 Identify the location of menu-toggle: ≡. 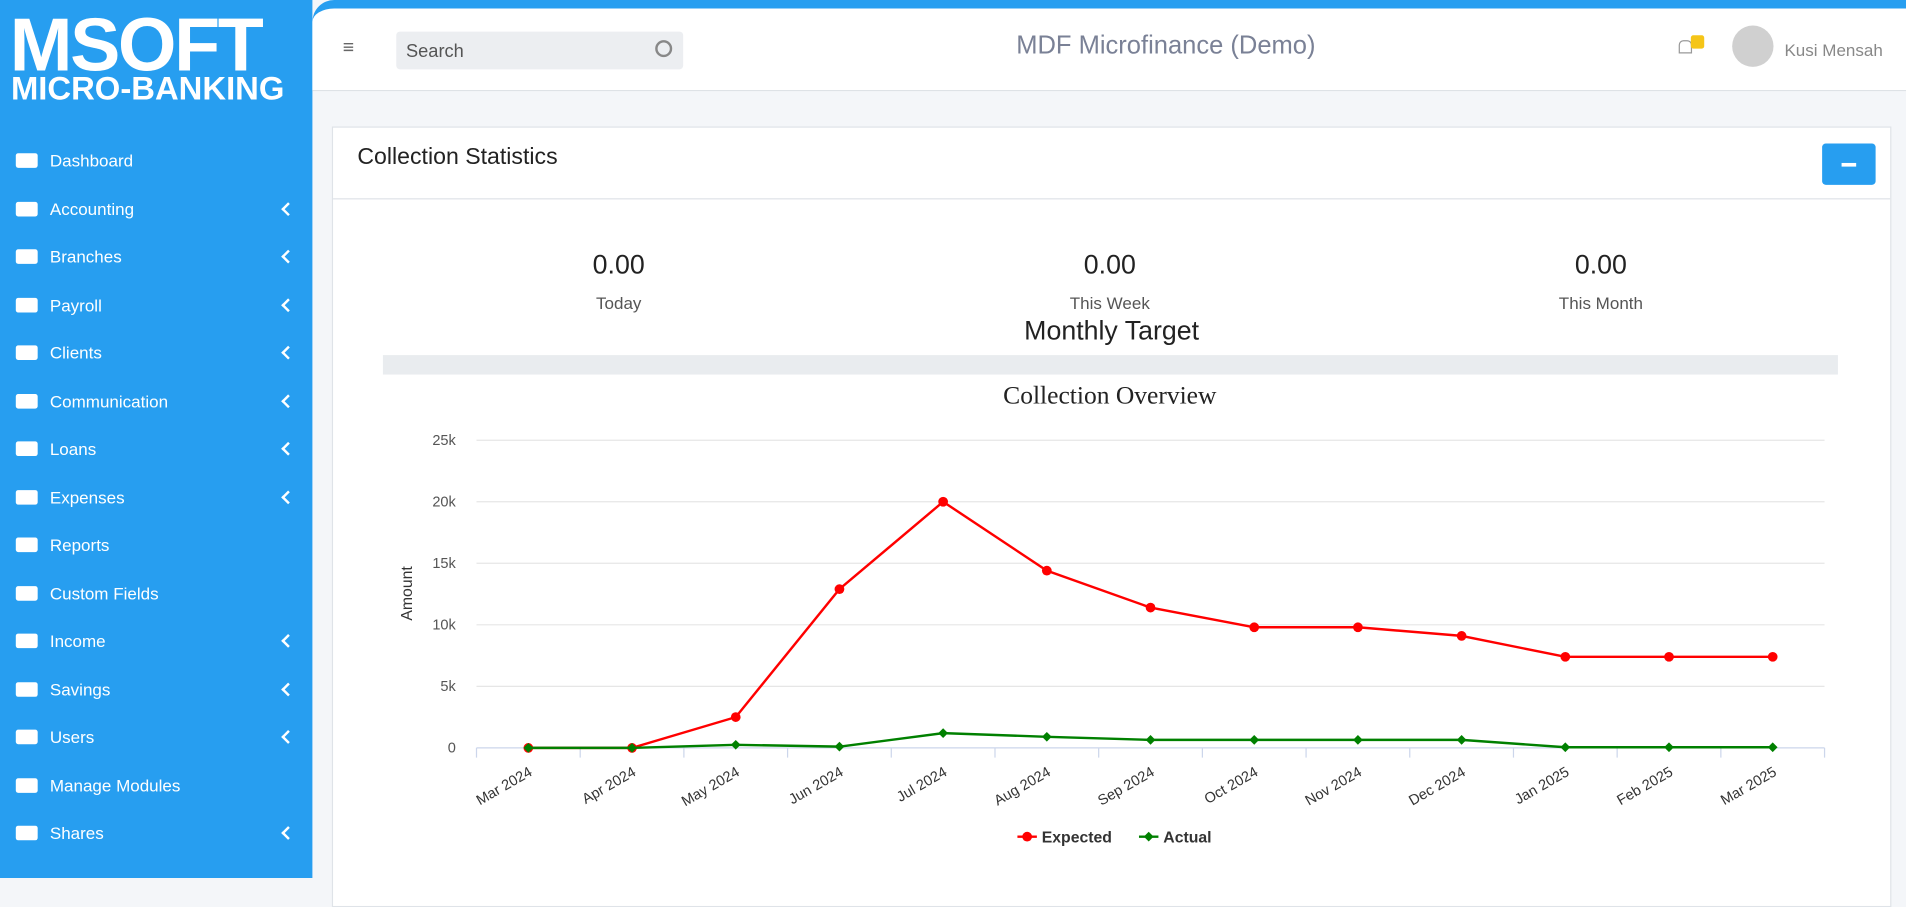
(348, 48).